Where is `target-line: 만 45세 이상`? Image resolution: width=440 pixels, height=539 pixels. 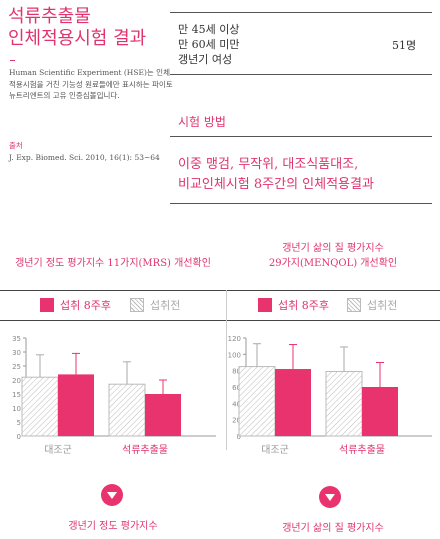 target-line: 만 45세 이상 is located at coordinates (209, 29).